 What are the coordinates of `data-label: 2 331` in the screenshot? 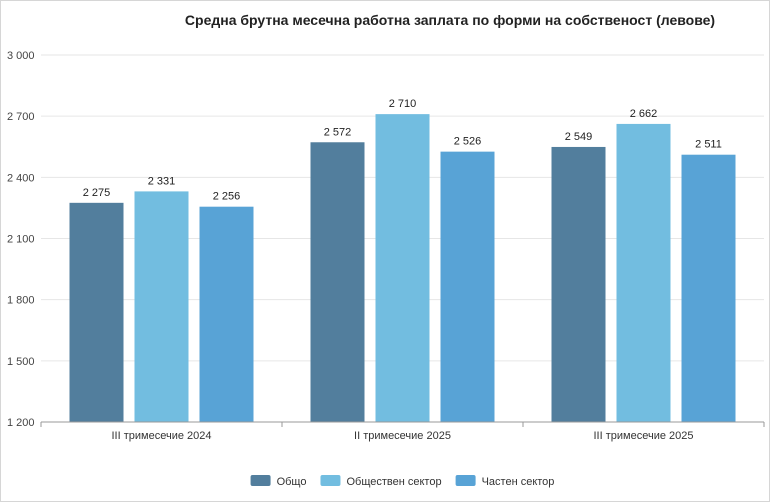 It's located at (162, 181).